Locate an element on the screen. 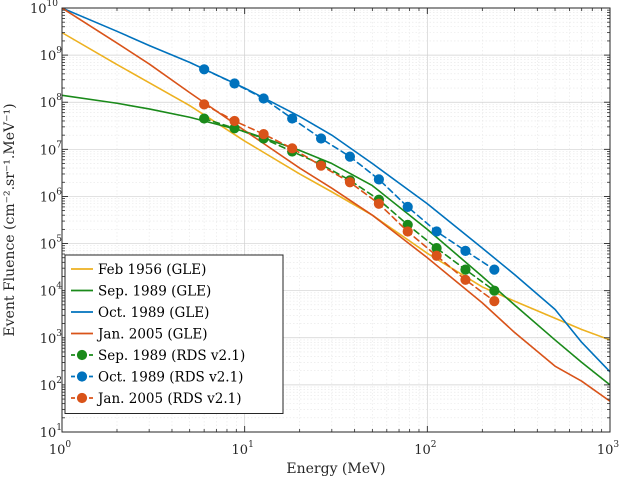  y-tick-label: 10⁶ is located at coordinates (51, 196).